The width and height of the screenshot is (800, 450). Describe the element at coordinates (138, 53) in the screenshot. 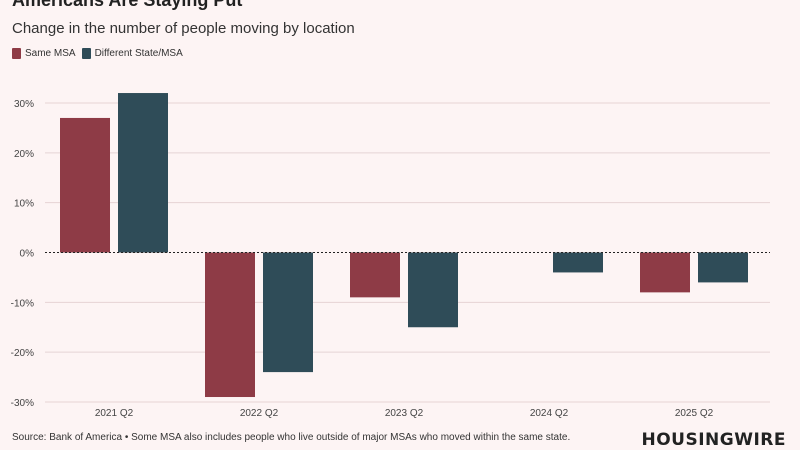

I see `legend-label-different-state-msa: Different State/MSA` at that location.